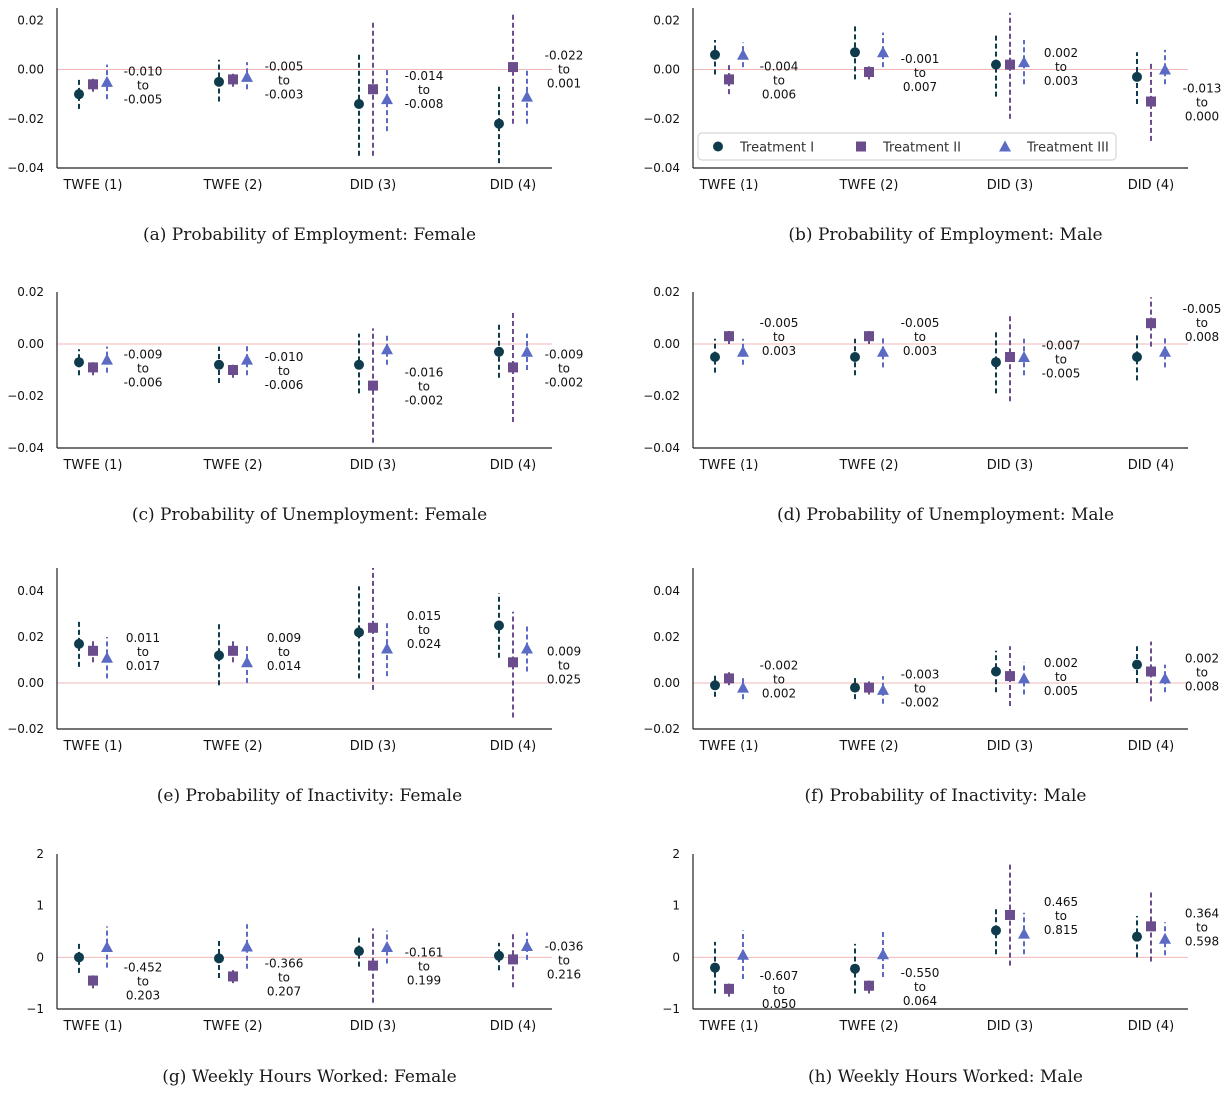 The width and height of the screenshot is (1231, 1097). Describe the element at coordinates (564, 680) in the screenshot. I see `range-label: 0.025` at that location.